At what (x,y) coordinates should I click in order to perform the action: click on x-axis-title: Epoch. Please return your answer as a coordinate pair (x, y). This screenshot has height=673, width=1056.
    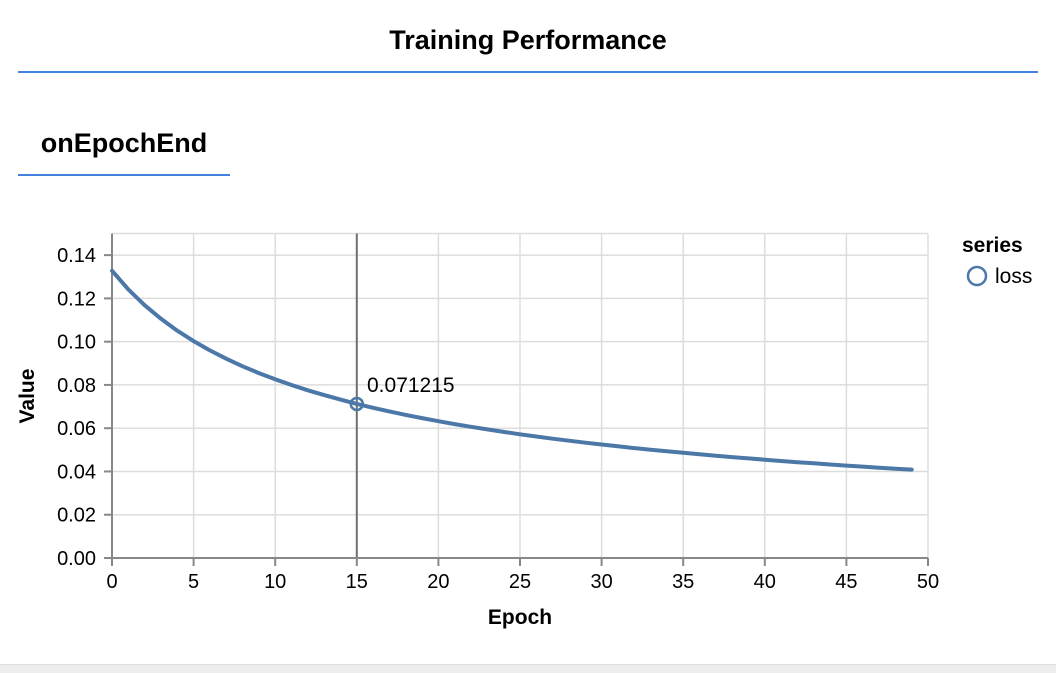
    Looking at the image, I should click on (520, 617).